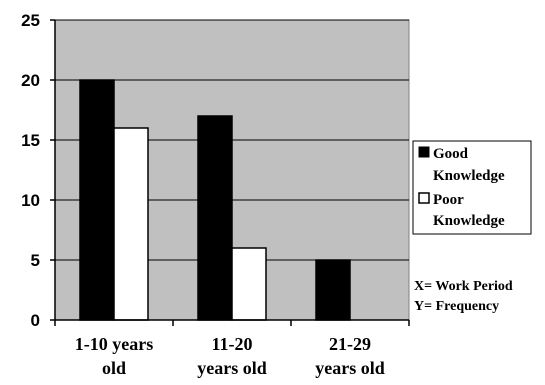 The width and height of the screenshot is (545, 385). Describe the element at coordinates (469, 176) in the screenshot. I see `legend-label-good-line2: Knowledge` at that location.